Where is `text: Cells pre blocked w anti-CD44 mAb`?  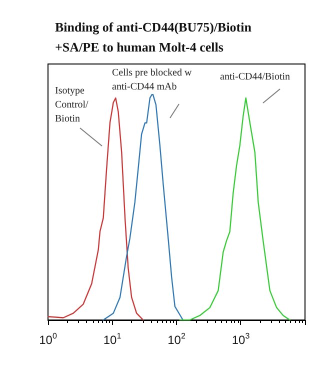
text: Cells pre blocked w anti-CD44 mAb is located at coordinates (152, 80).